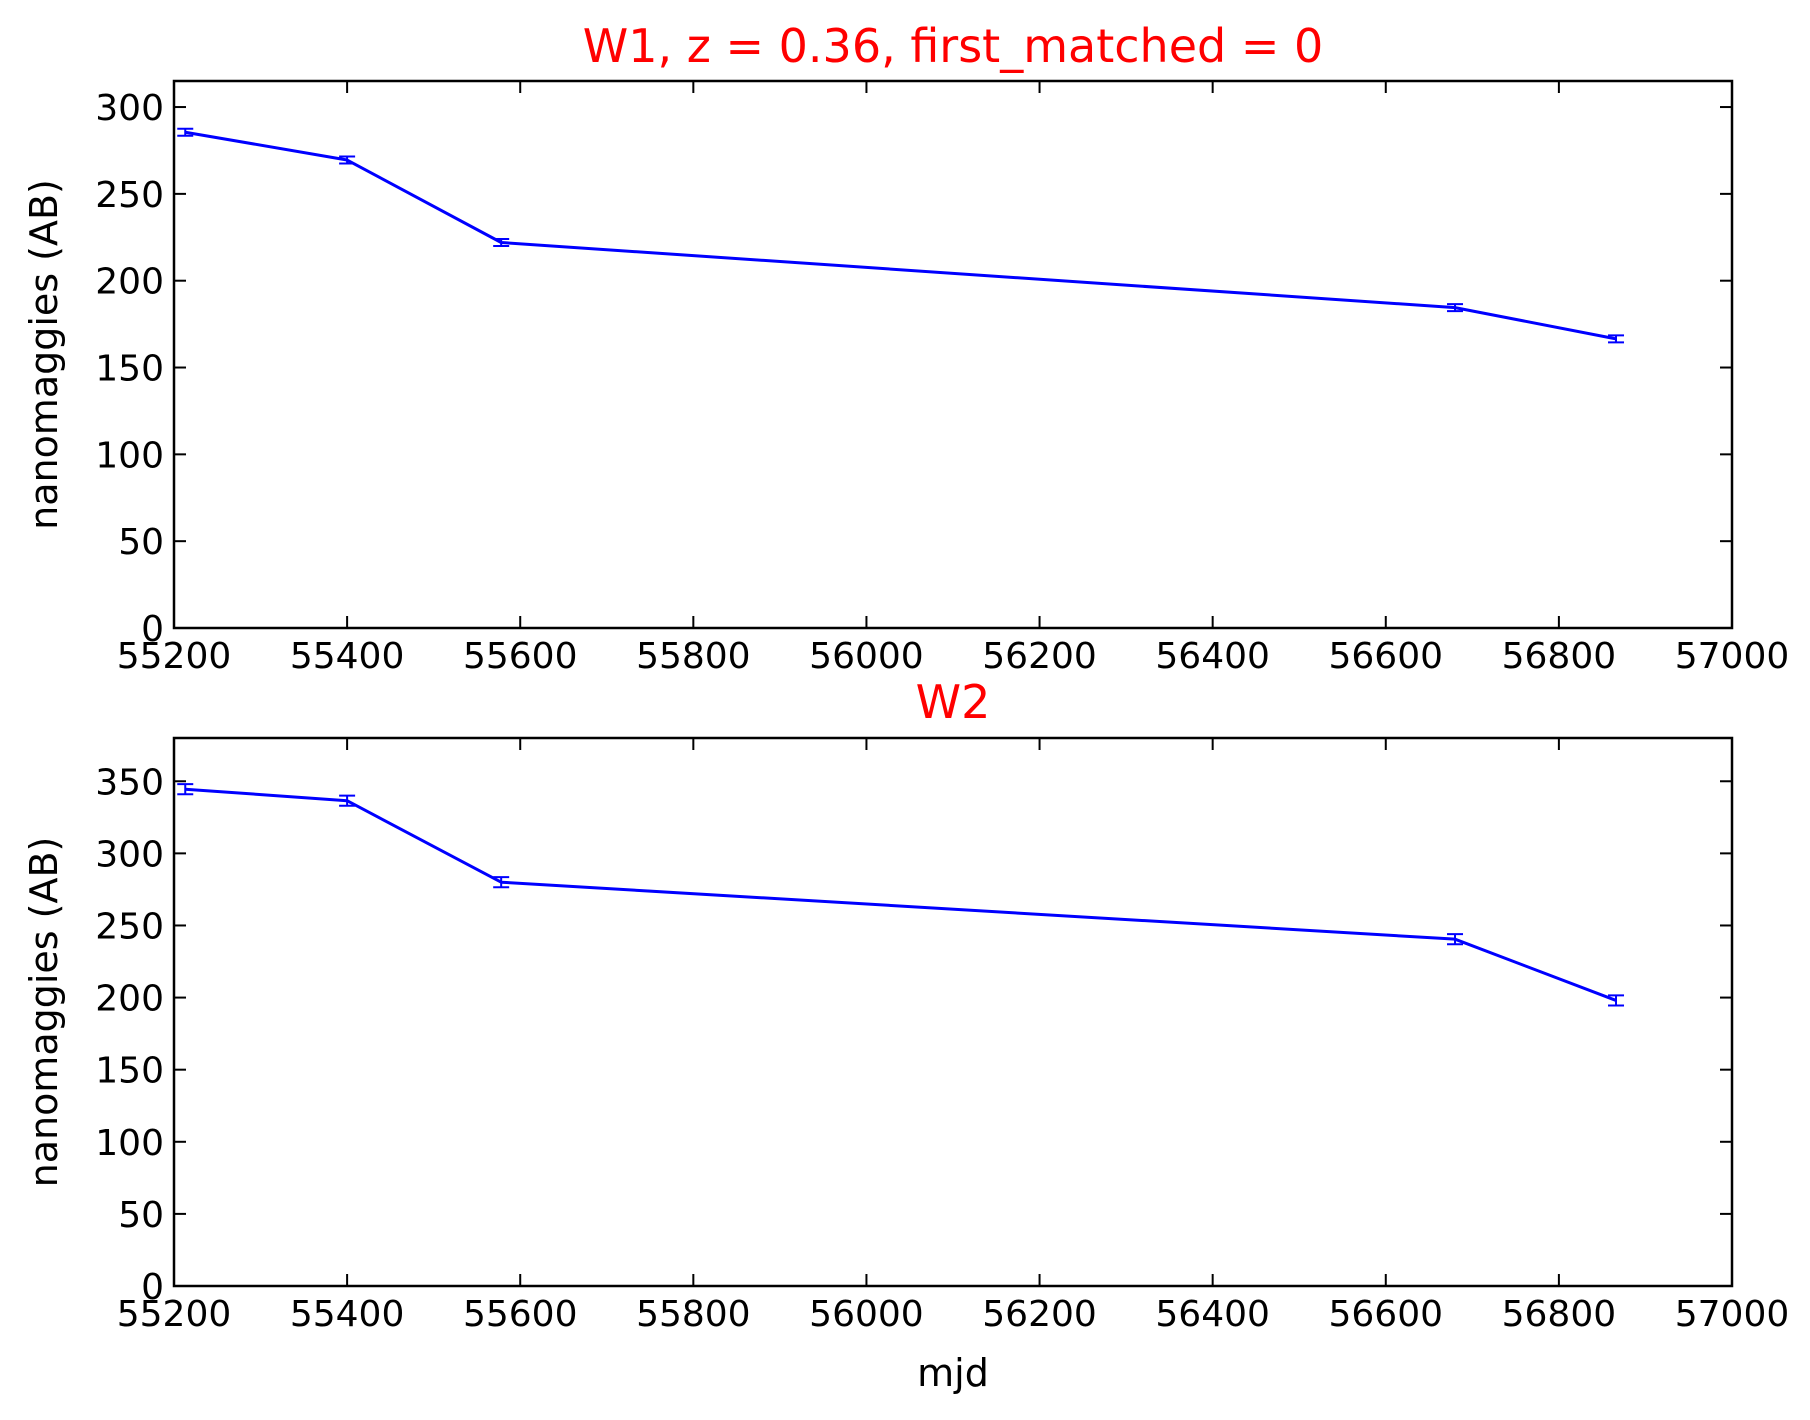 The height and width of the screenshot is (1420, 1810). What do you see at coordinates (520, 656) in the screenshot?
I see `chart-1-x-tick-label: 55600` at bounding box center [520, 656].